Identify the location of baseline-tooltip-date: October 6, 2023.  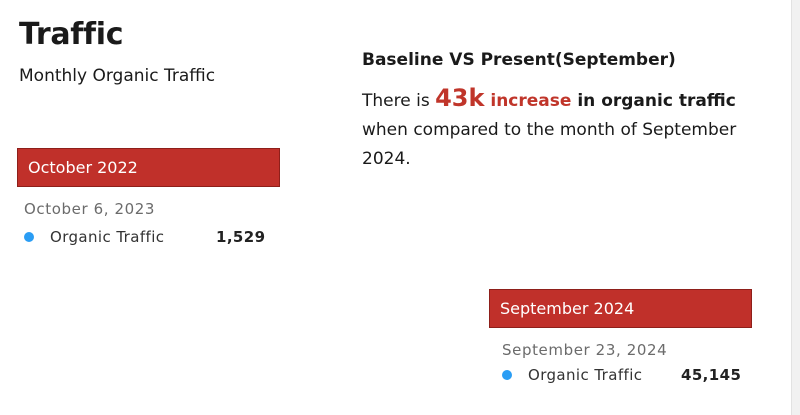
(90, 209).